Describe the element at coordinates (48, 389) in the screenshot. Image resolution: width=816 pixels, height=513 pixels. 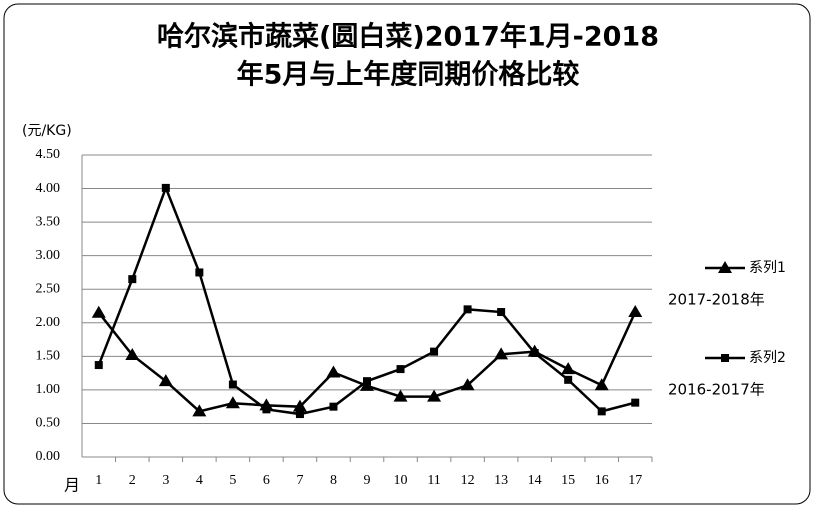
I see `y-tick-label: 1.00` at that location.